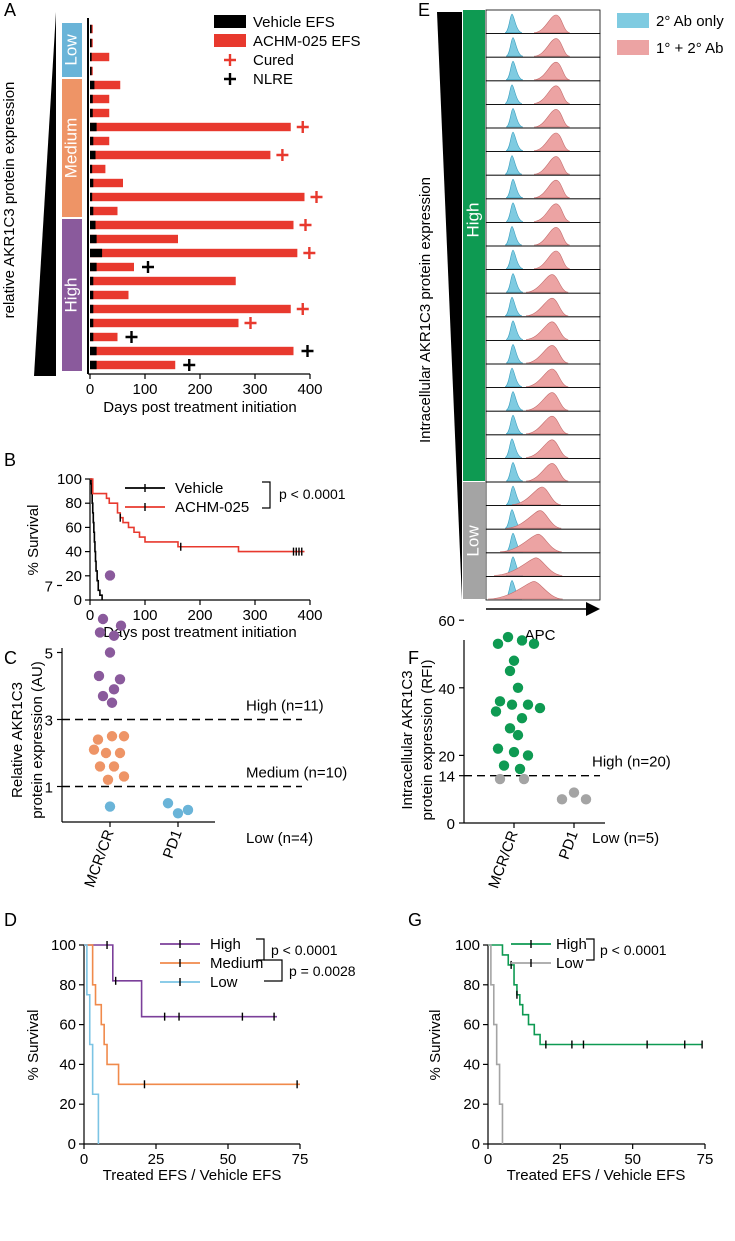 This screenshot has width=735, height=1241. What do you see at coordinates (595, 995) in the screenshot?
I see `km-line-high` at bounding box center [595, 995].